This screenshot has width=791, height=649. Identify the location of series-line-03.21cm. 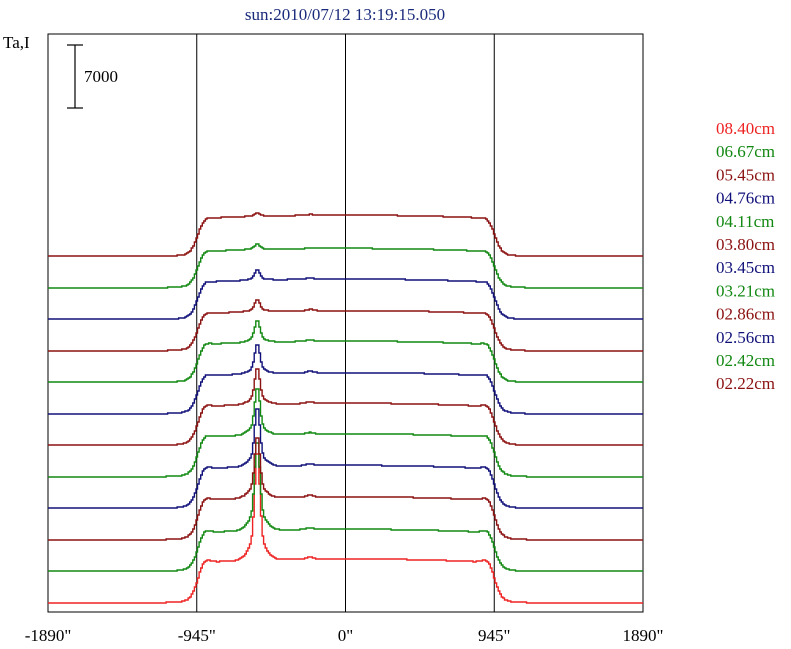
(345, 351).